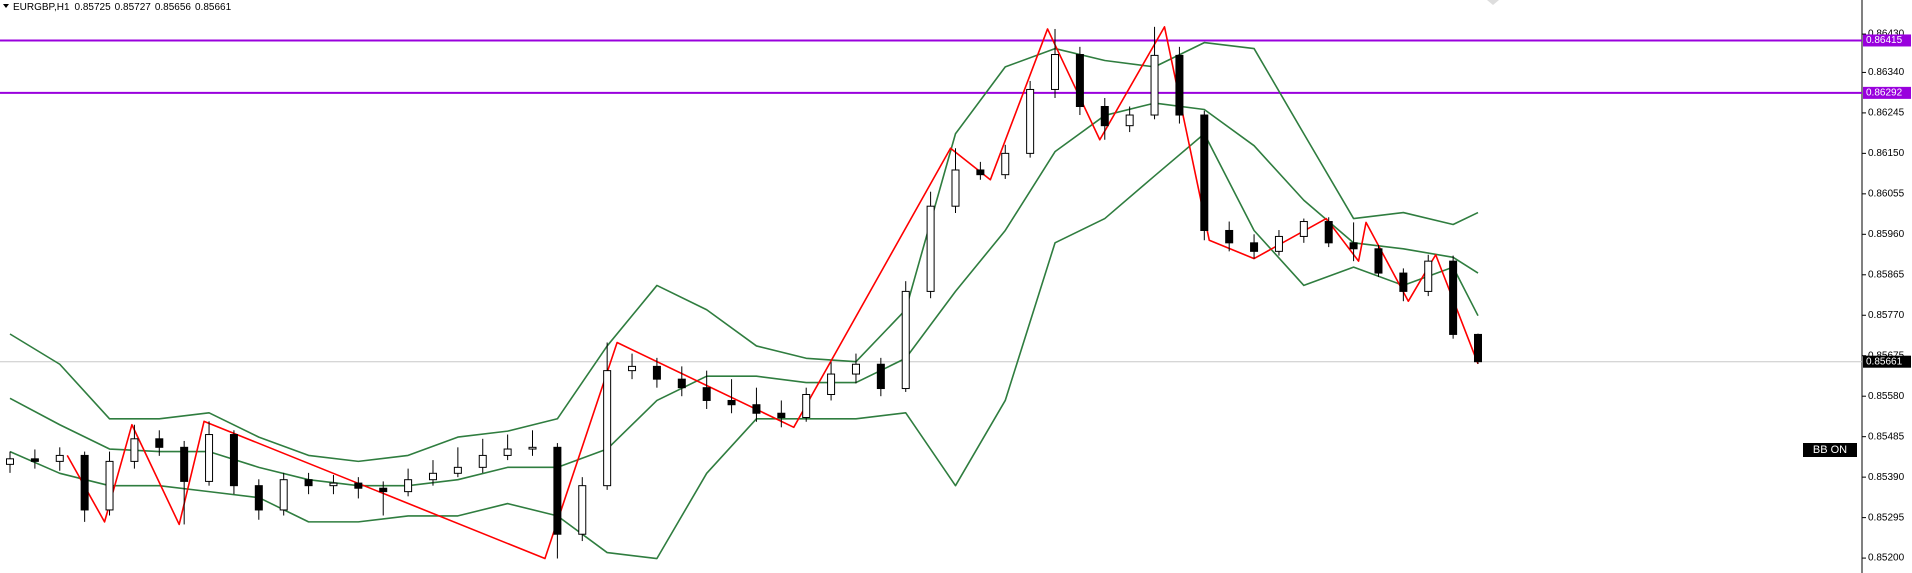 This screenshot has height=573, width=1912. I want to click on indicator-badge, so click(1830, 450).